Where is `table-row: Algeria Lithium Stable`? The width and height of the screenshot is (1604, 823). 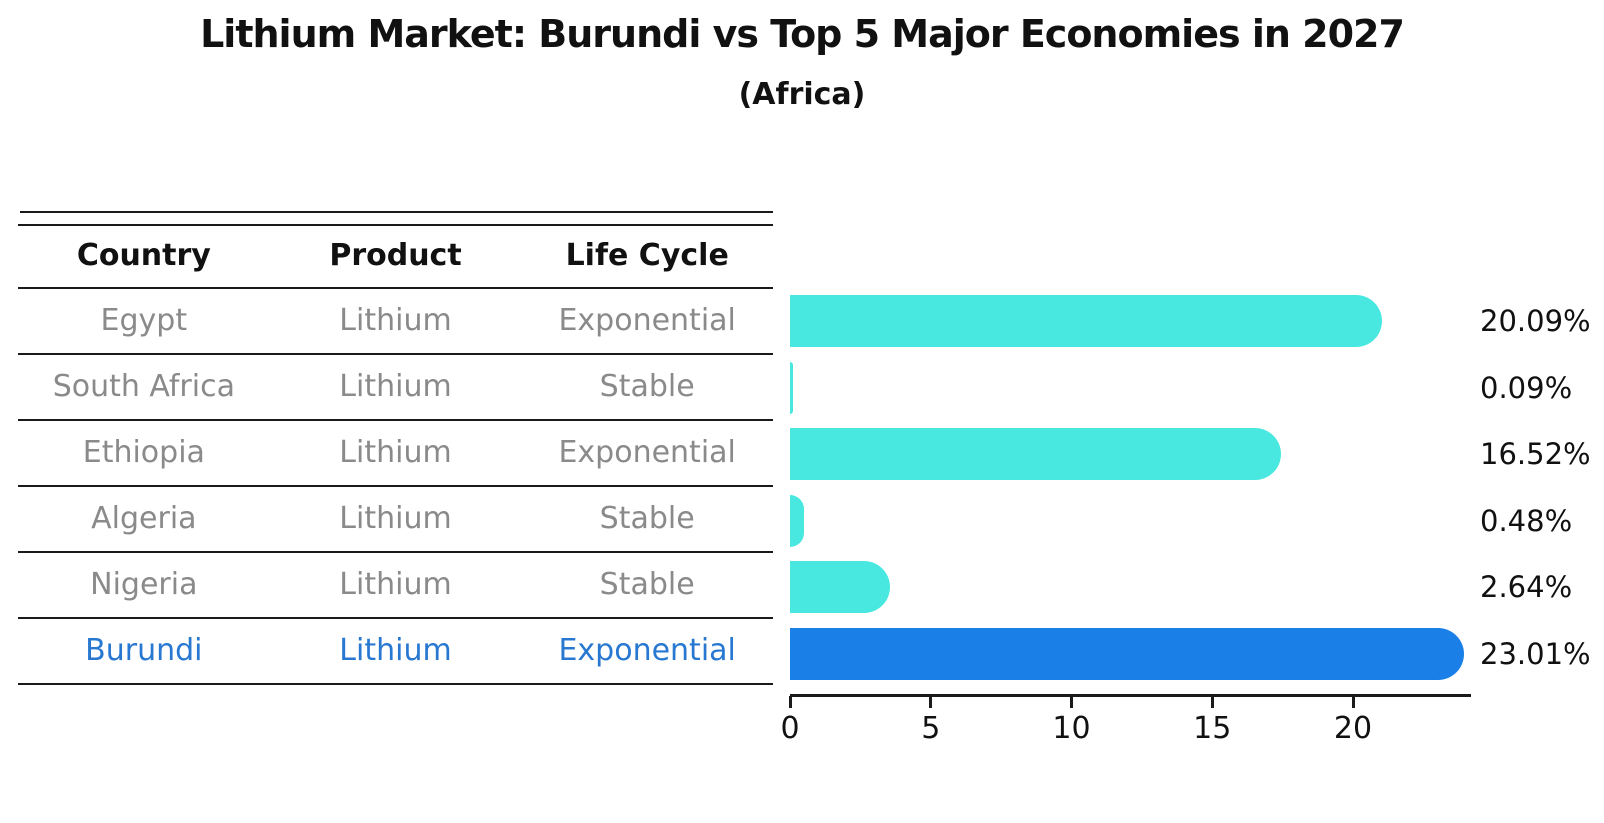
table-row: Algeria Lithium Stable is located at coordinates (395, 517).